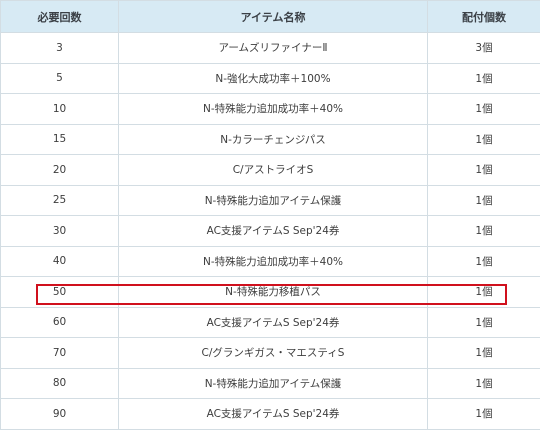 Image resolution: width=540 pixels, height=434 pixels. I want to click on table-row: 20 C/アストライオS 1個, so click(270, 170).